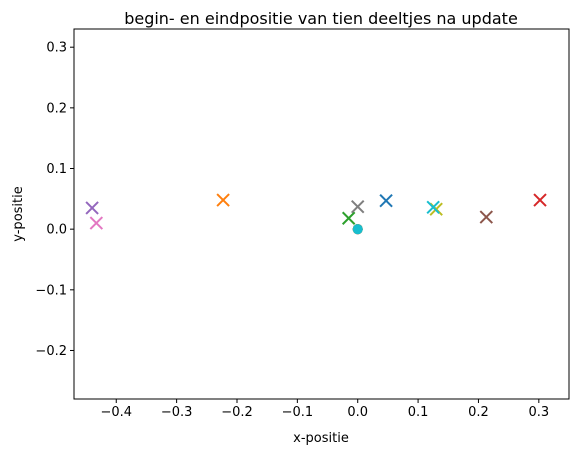 This screenshot has height=455, width=578. What do you see at coordinates (56, 230) in the screenshot?
I see `y-tick-label: 0.0` at bounding box center [56, 230].